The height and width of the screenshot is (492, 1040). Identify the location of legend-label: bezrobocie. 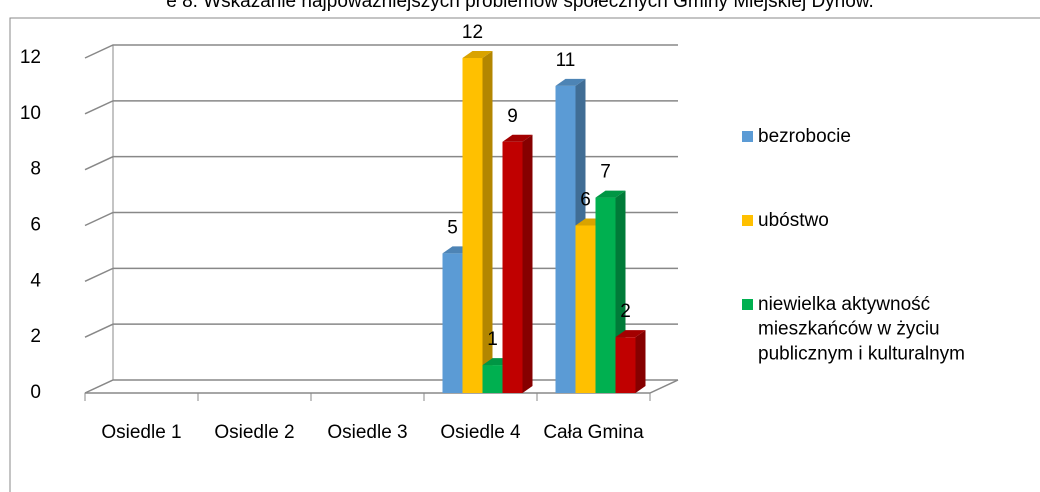
(804, 136).